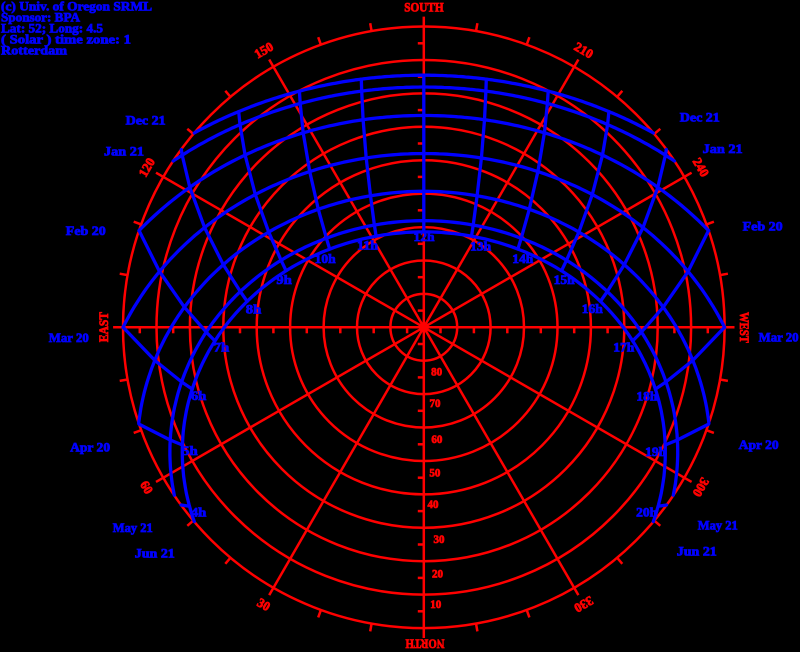  I want to click on svg-text: WEST, so click(744, 327).